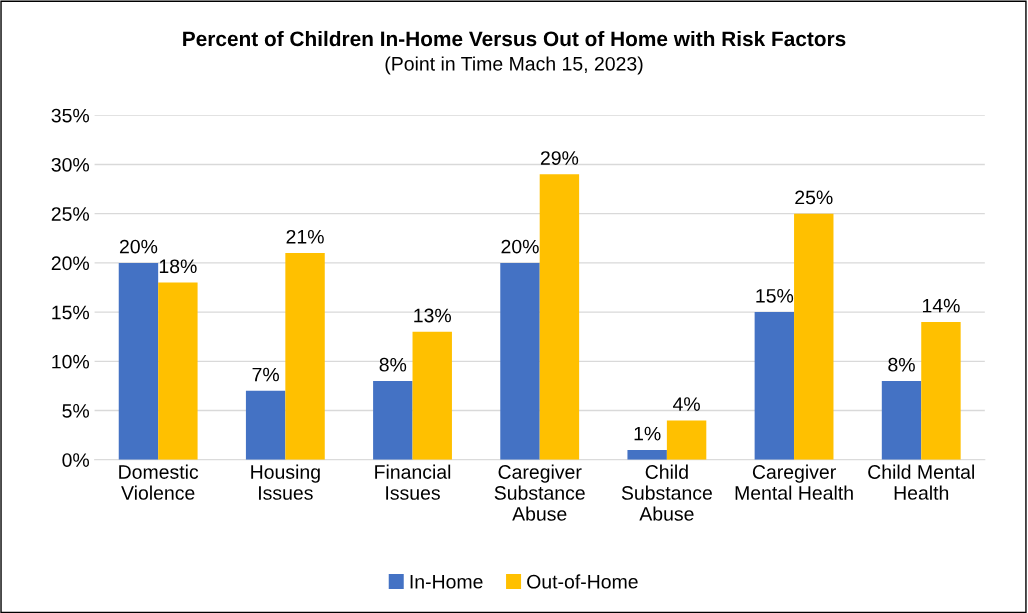 This screenshot has width=1028, height=613. I want to click on legend-label: In-Home, so click(446, 582).